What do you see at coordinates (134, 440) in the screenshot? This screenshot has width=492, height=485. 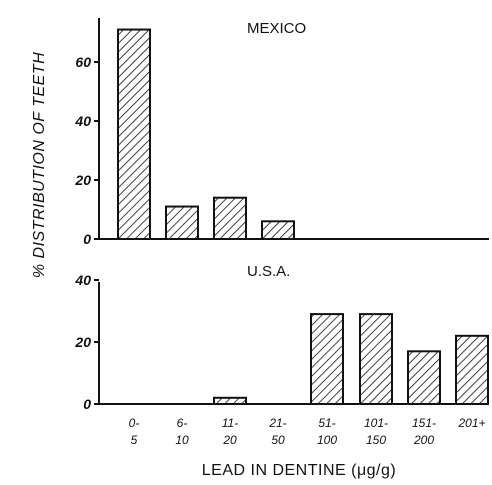 I see `x-tick-label: 5` at bounding box center [134, 440].